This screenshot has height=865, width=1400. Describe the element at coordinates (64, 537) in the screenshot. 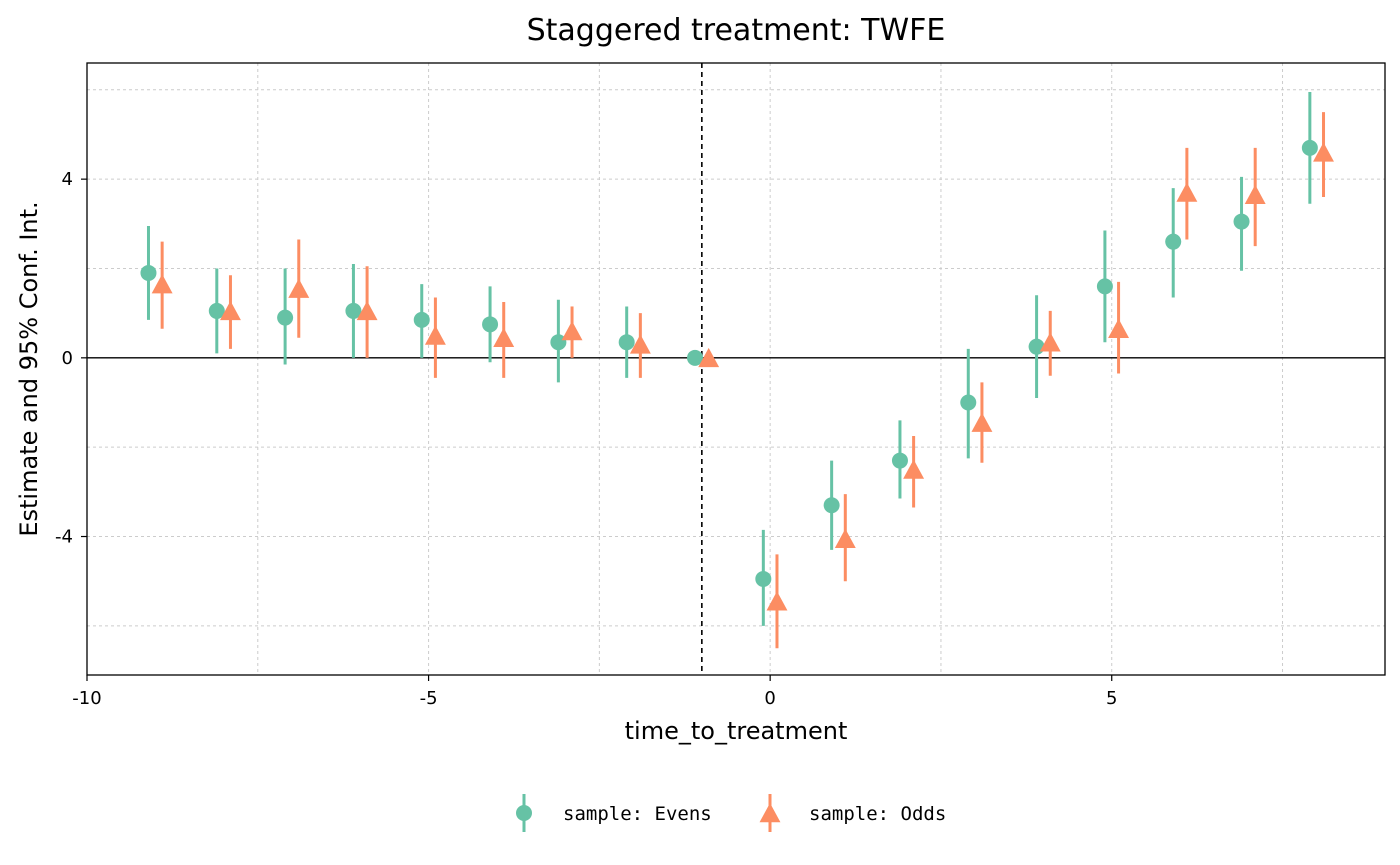

I see `y-tick-label: -4` at that location.